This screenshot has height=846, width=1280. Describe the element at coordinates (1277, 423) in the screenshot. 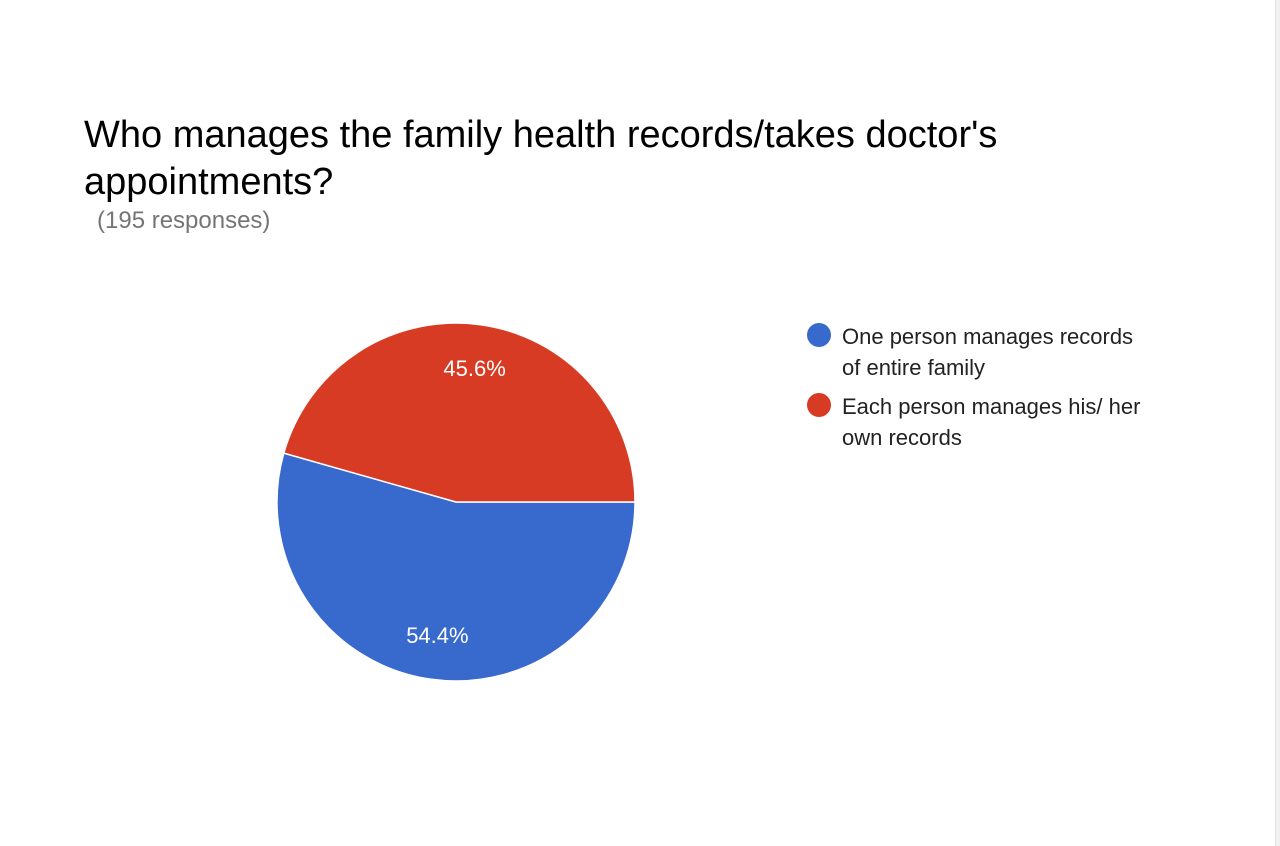

I see `window-edge` at that location.